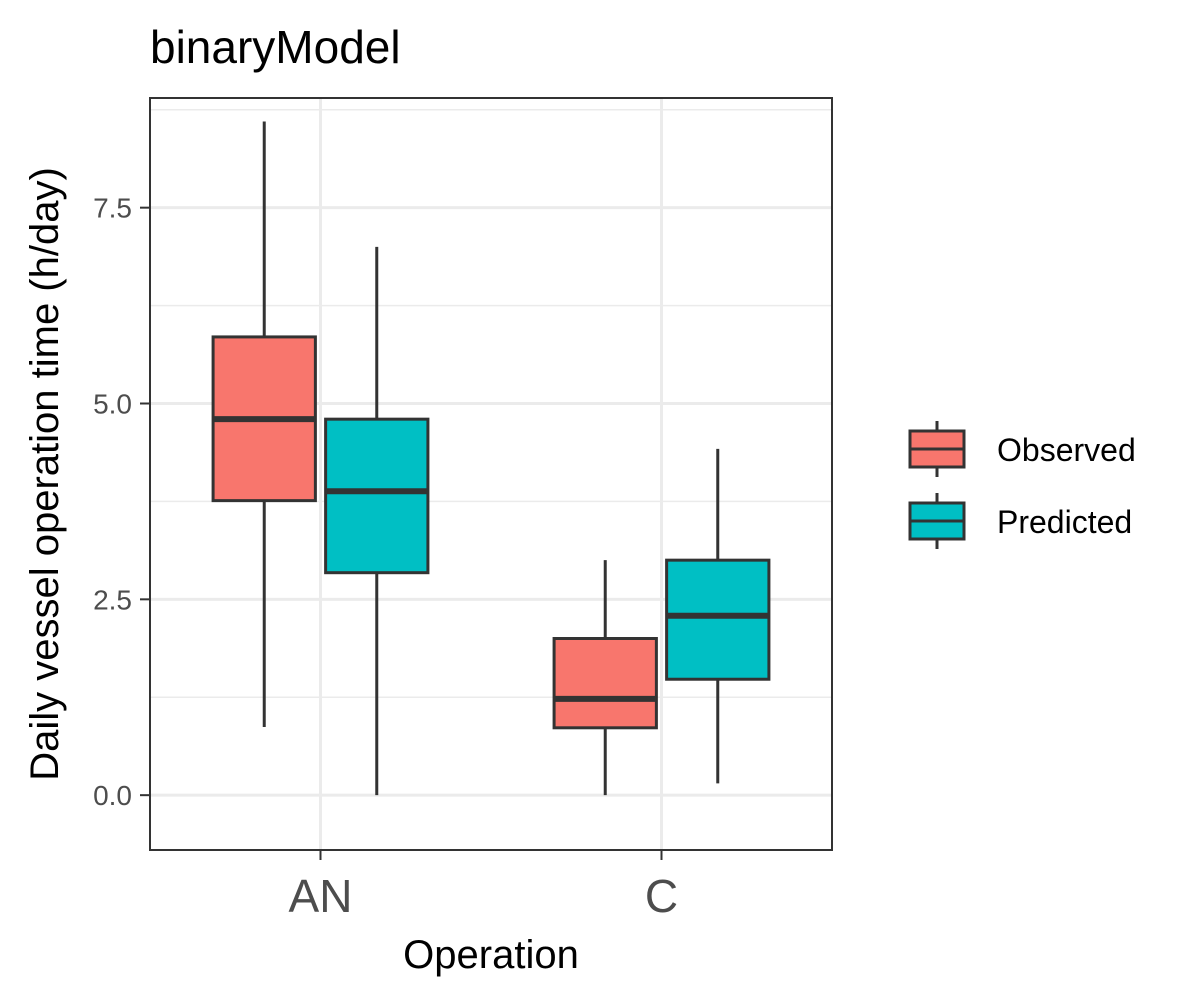 This screenshot has width=1200, height=1000. Describe the element at coordinates (264, 424) in the screenshot. I see `boxplot-observed-an` at that location.